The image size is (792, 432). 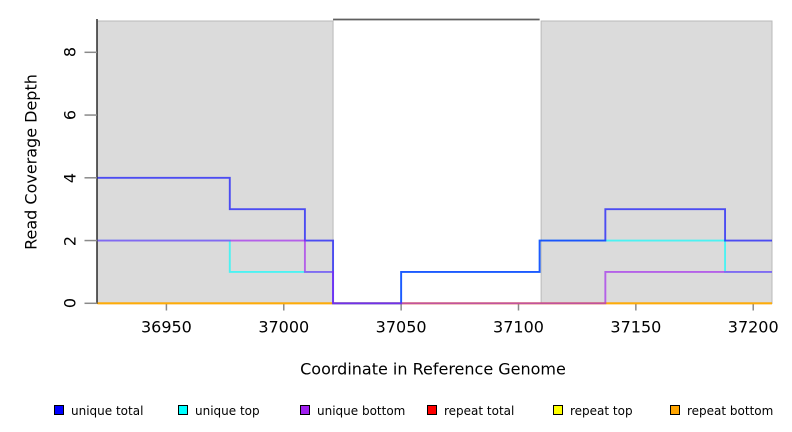 I want to click on legend-label: unique top, so click(x=227, y=411).